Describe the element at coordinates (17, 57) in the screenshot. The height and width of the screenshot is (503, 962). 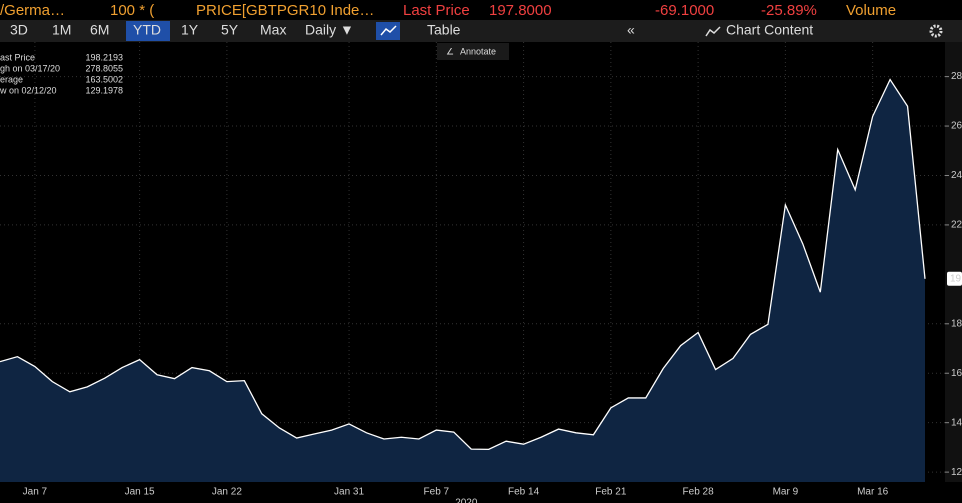
I see `legend-label: ast Price` at that location.